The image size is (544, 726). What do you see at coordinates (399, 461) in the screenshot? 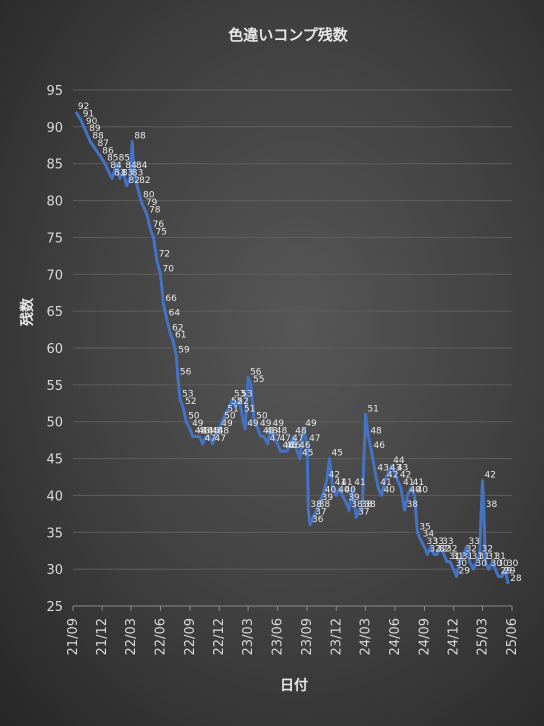
I see `data-label: 44` at bounding box center [399, 461].